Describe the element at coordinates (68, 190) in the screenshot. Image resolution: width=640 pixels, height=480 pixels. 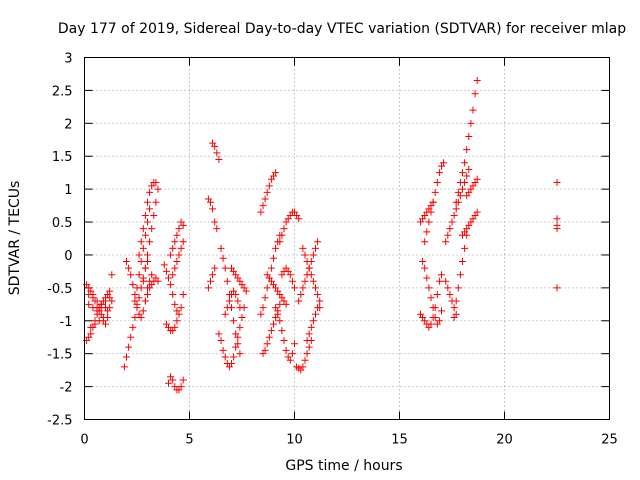
I see `y-tick-label: 1` at that location.